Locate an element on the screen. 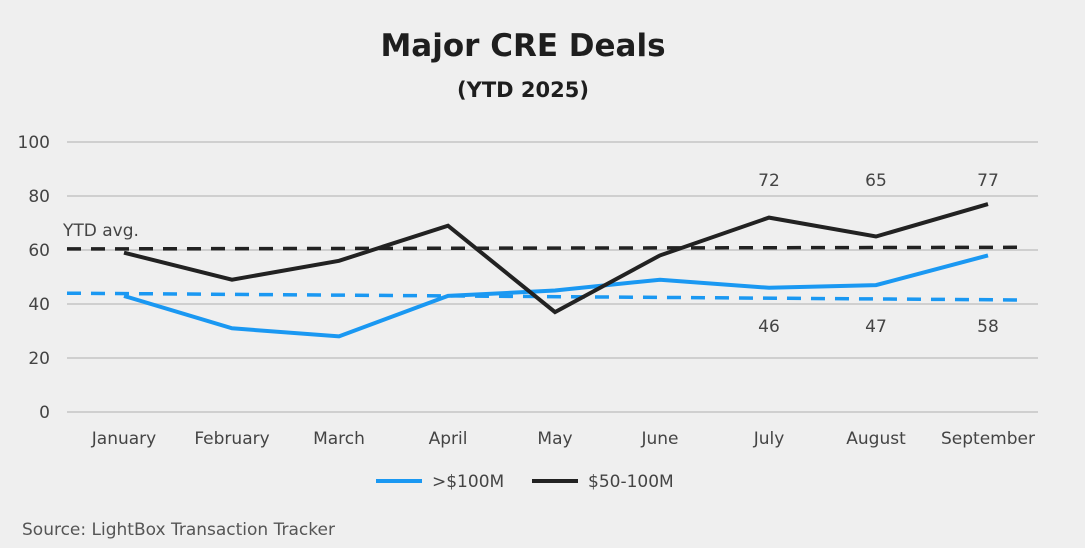 Image resolution: width=1085 pixels, height=548 pixels. series-line is located at coordinates (556, 296).